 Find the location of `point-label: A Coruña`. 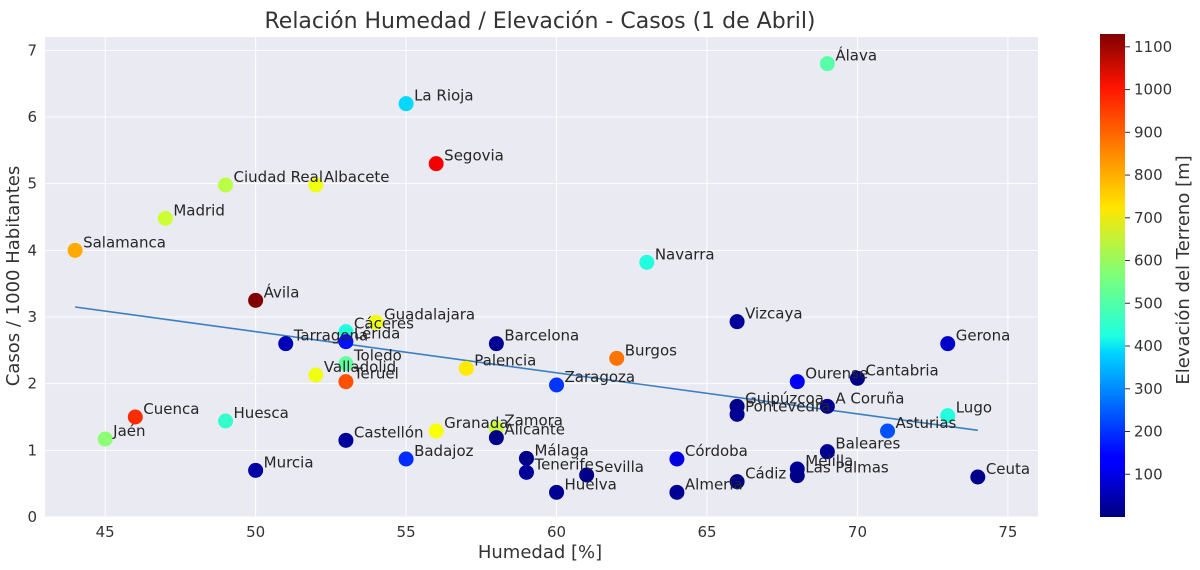

point-label: A Coruña is located at coordinates (869, 398).